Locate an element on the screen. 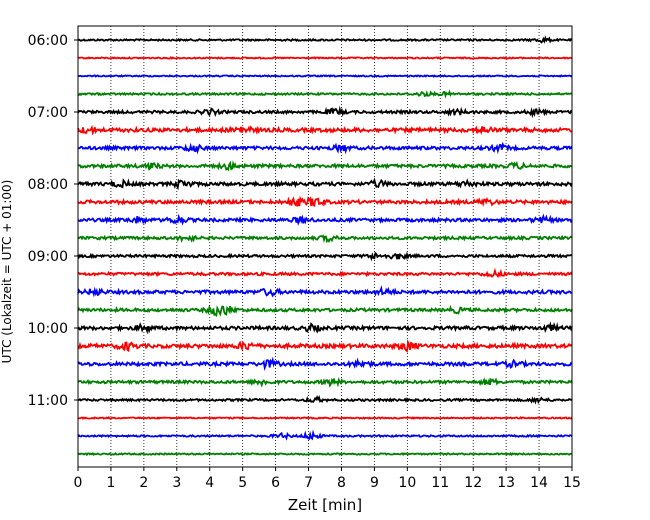  x-tick-label: 13 is located at coordinates (506, 483).